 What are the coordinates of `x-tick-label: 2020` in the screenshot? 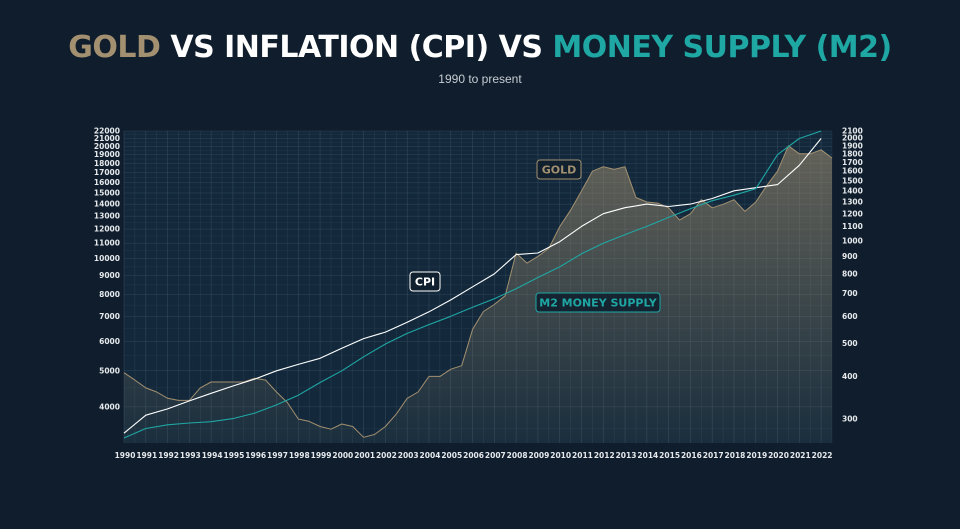 It's located at (778, 455).